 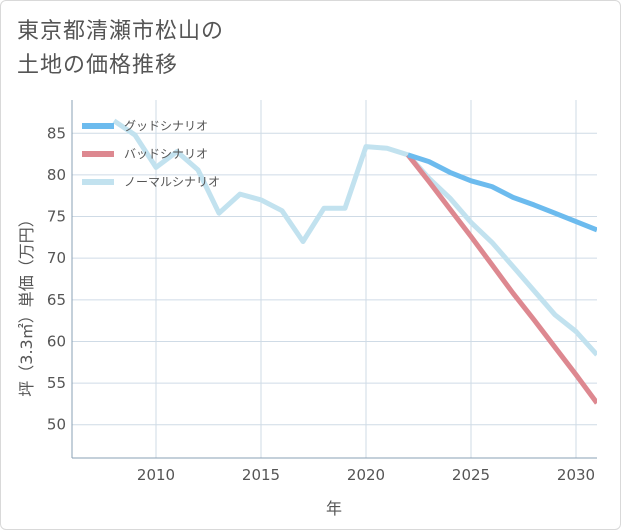 What do you see at coordinates (261, 475) in the screenshot?
I see `x-tick-label: 2015` at bounding box center [261, 475].